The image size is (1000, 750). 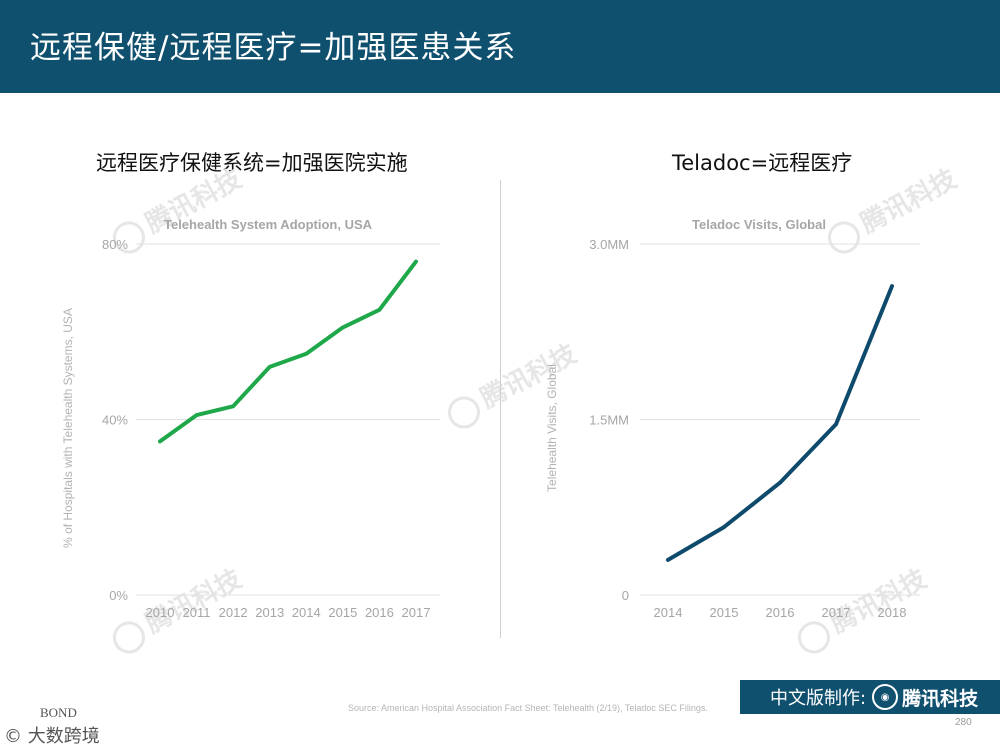 I want to click on left-y-tick-label: 0%, so click(x=118, y=595).